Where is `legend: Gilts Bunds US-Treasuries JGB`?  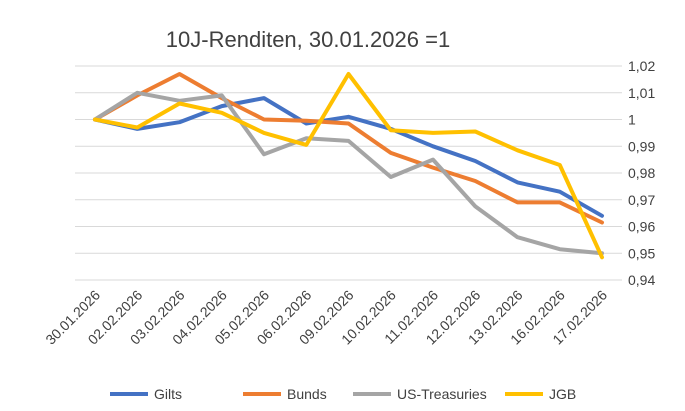 legend: Gilts Bunds US-Treasuries JGB is located at coordinates (343, 394).